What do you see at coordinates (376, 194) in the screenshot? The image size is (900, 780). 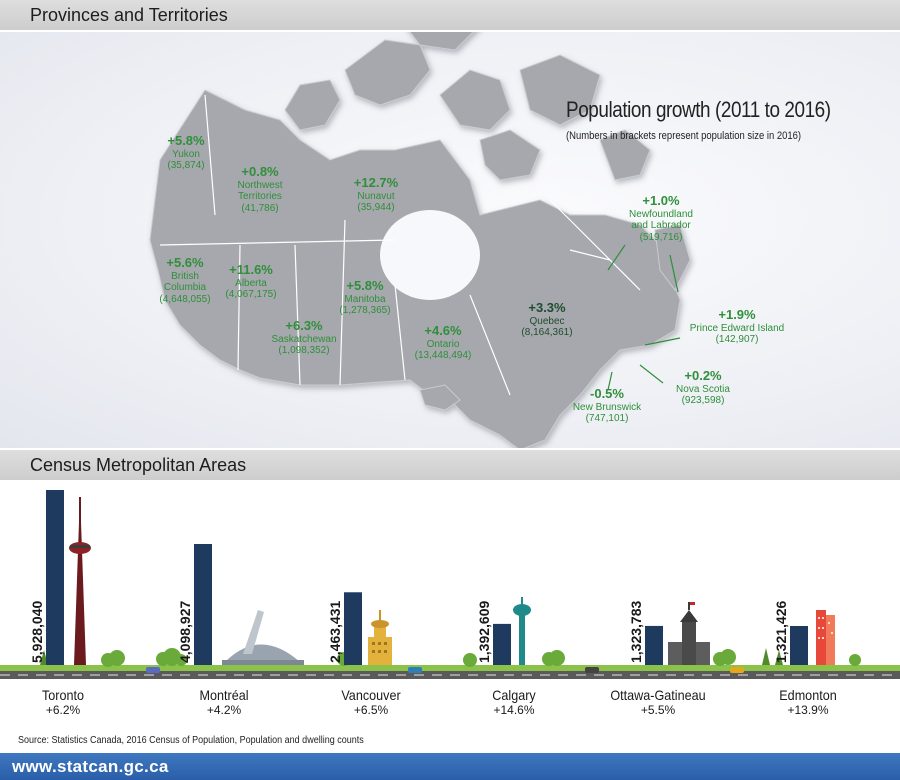 I see `province-label-nunavut: +12.7% Nunavut (35,944)` at bounding box center [376, 194].